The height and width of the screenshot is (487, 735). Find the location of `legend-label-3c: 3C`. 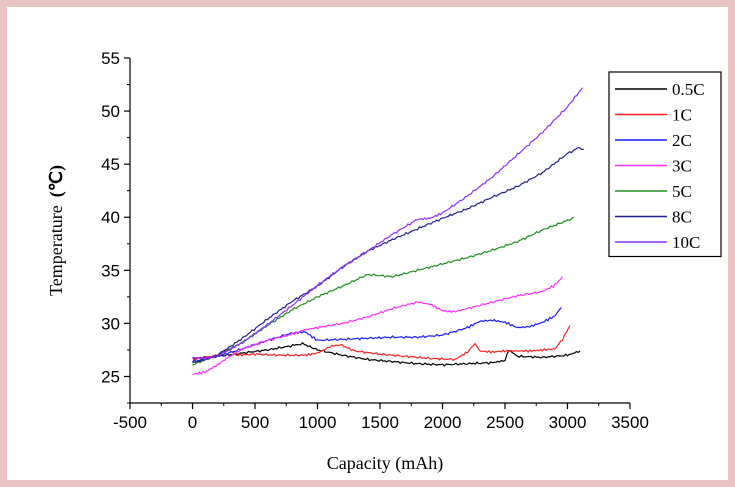

legend-label-3c: 3C is located at coordinates (682, 166).